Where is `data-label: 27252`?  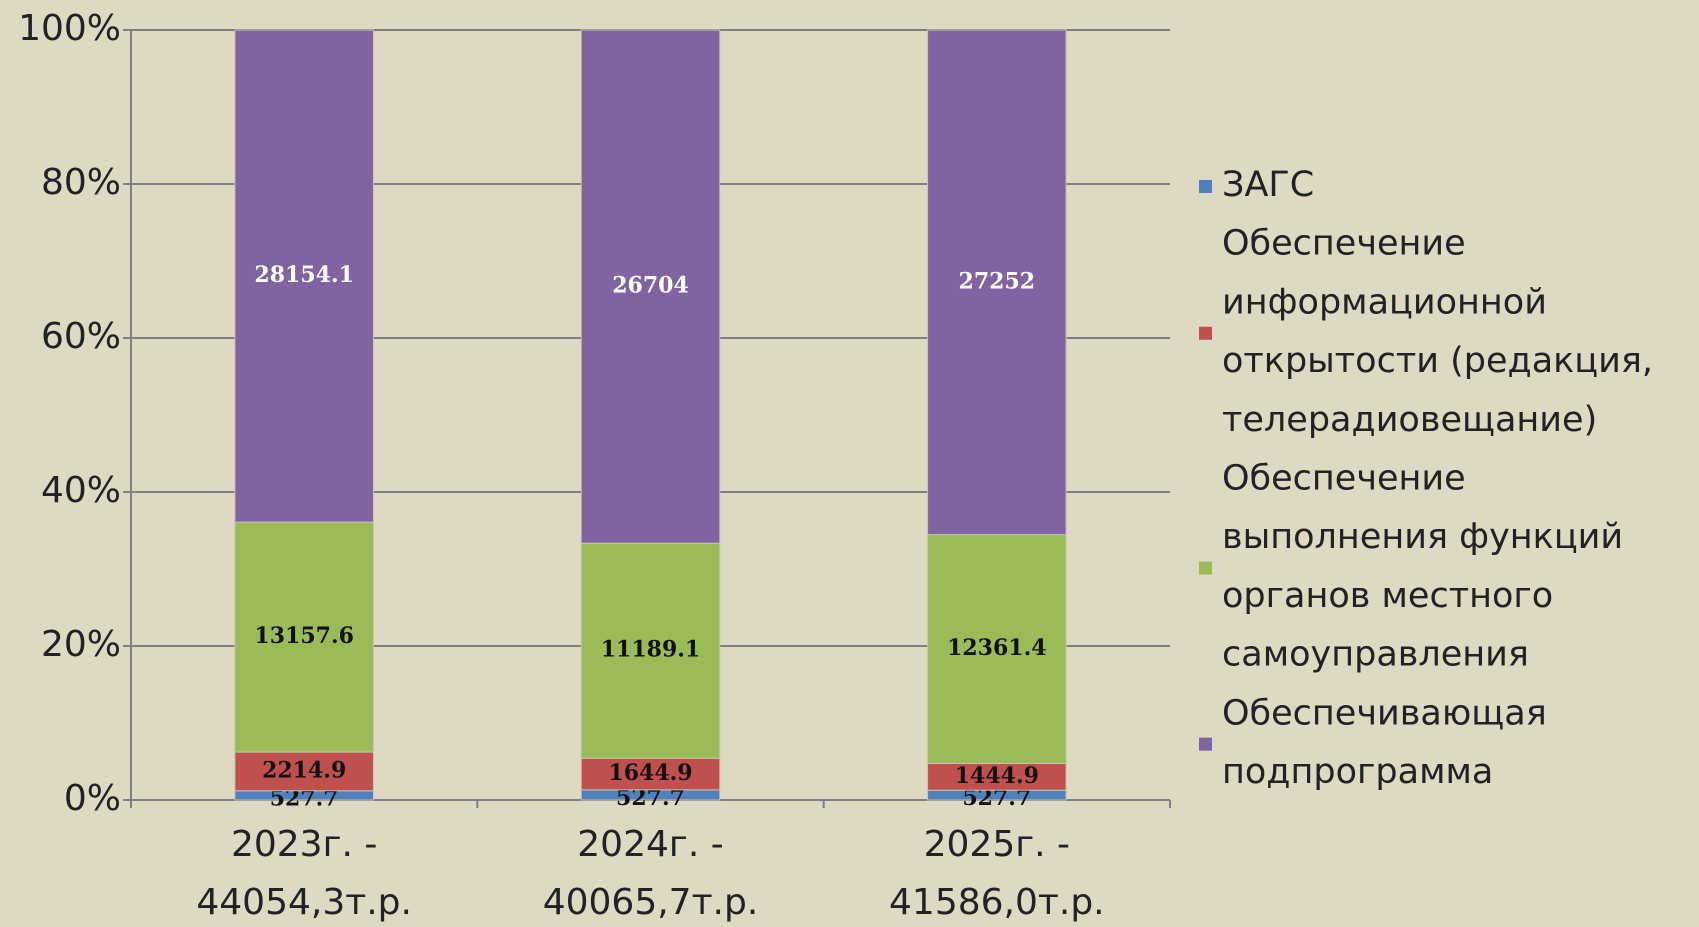
data-label: 27252 is located at coordinates (997, 281).